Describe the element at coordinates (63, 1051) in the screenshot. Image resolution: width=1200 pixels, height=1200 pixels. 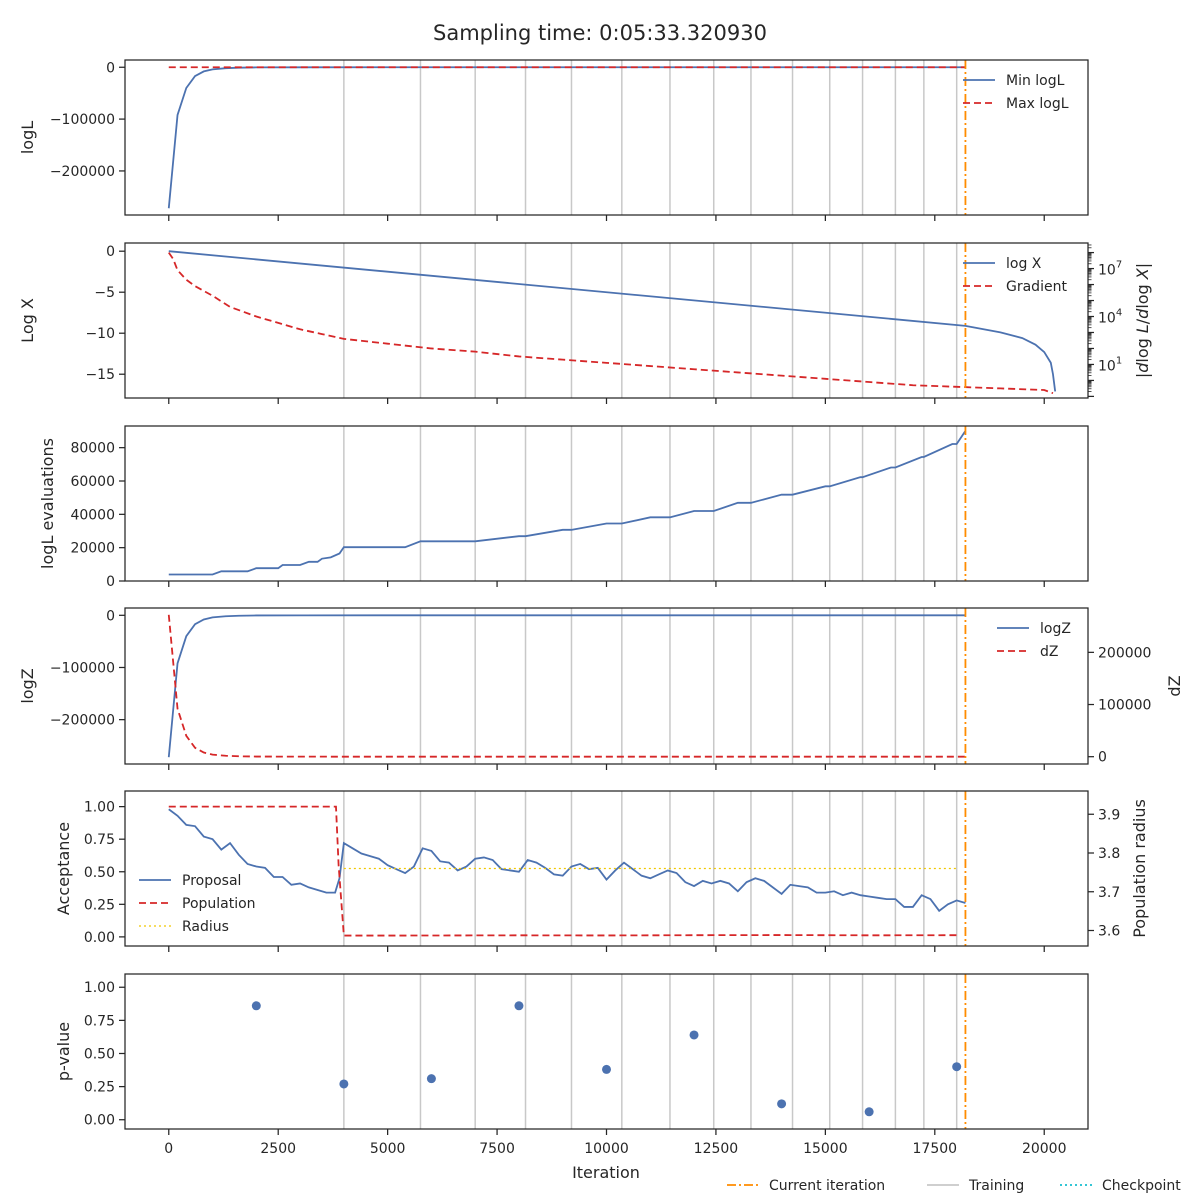
I see `y-axis-label: p-value` at that location.